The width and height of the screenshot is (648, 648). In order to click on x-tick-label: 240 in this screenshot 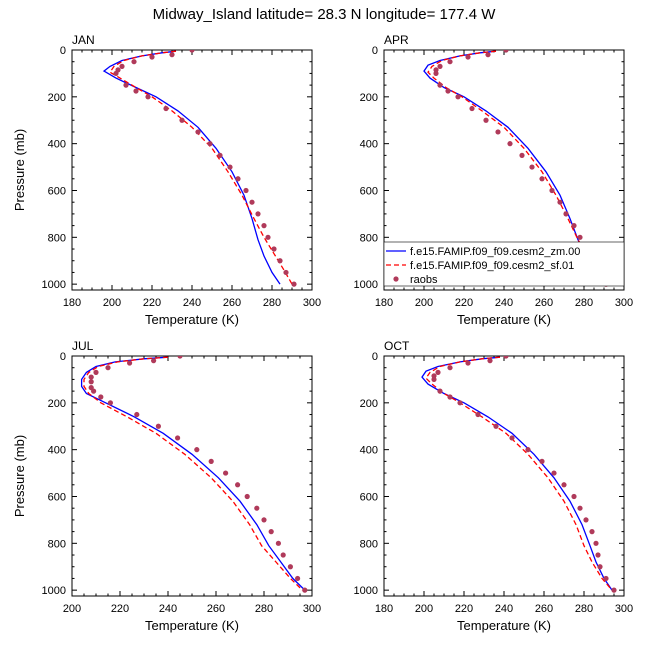, I will do `click(192, 303)`.